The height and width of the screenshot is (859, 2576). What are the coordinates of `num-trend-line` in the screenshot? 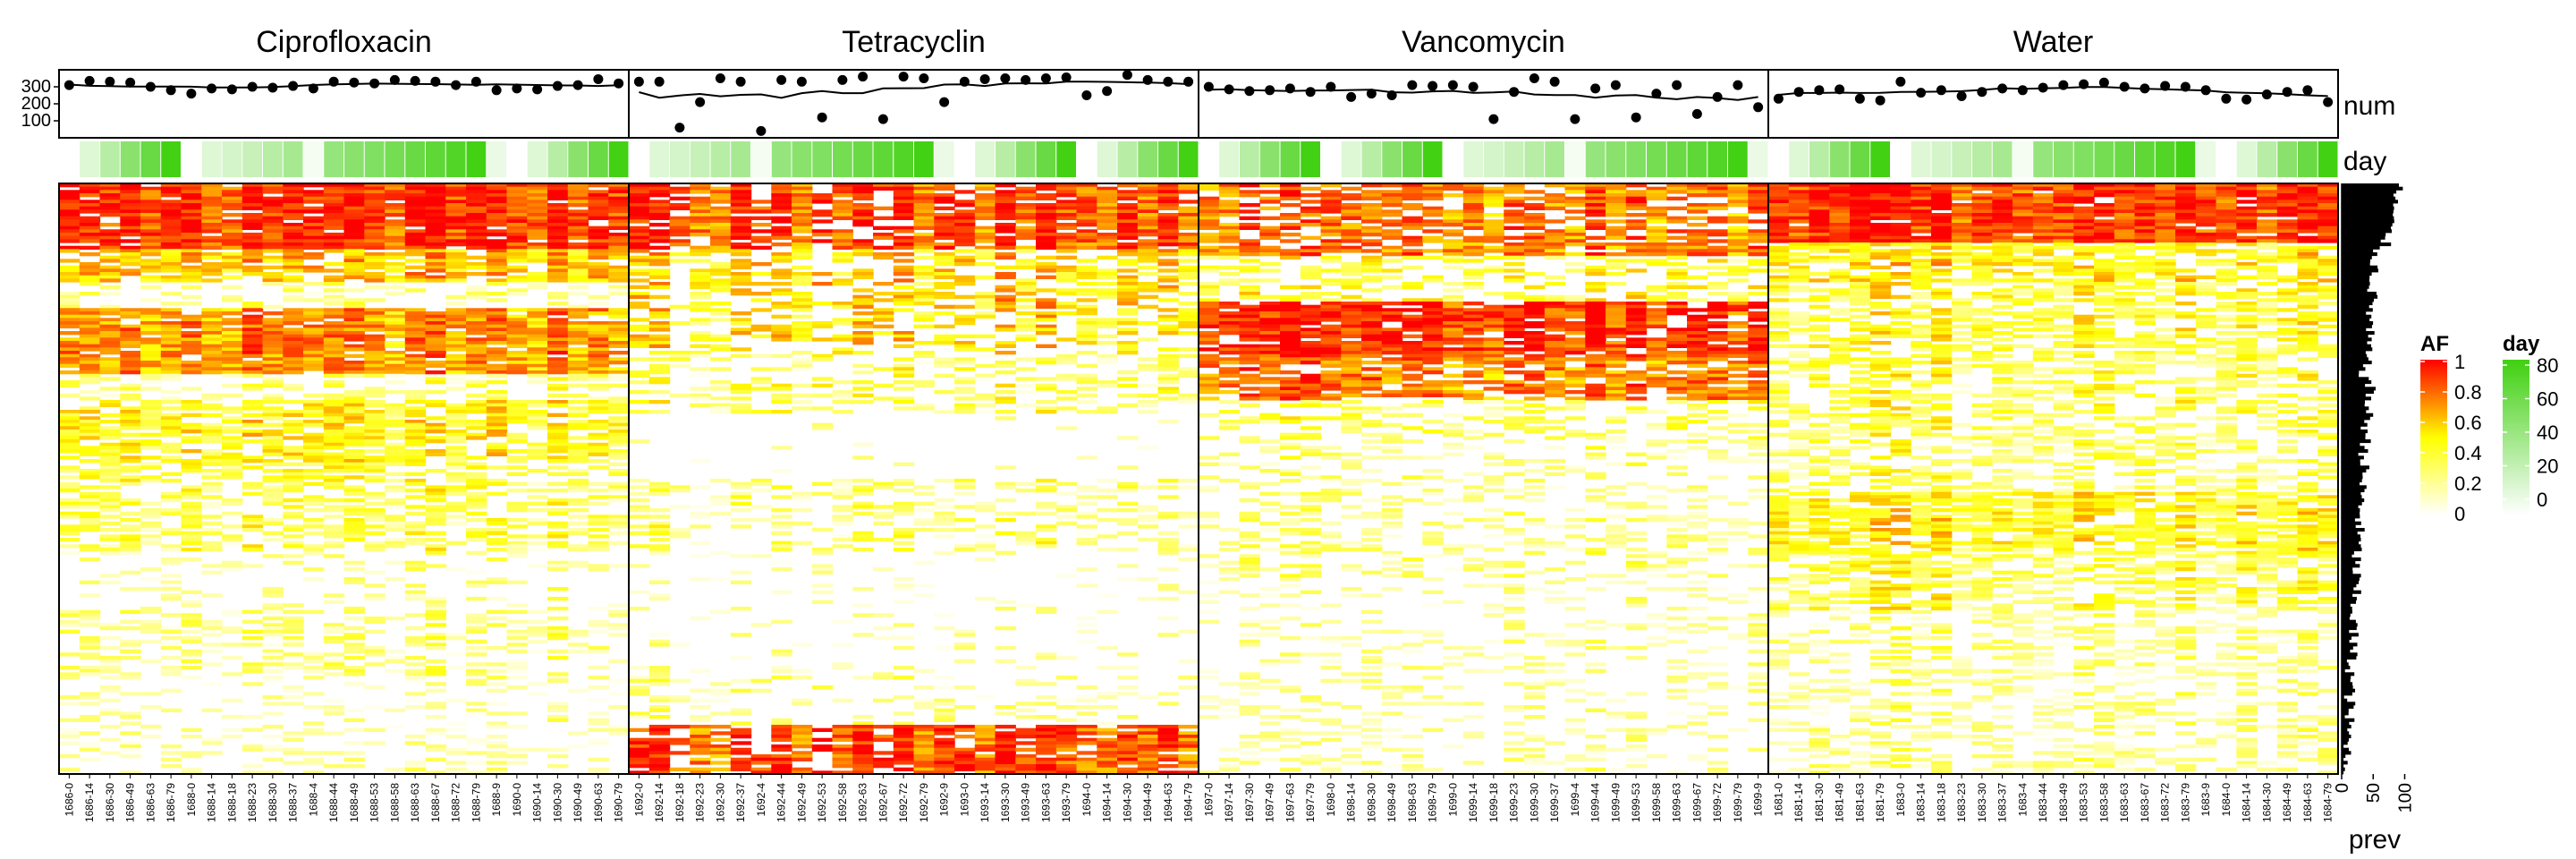 It's located at (914, 90).